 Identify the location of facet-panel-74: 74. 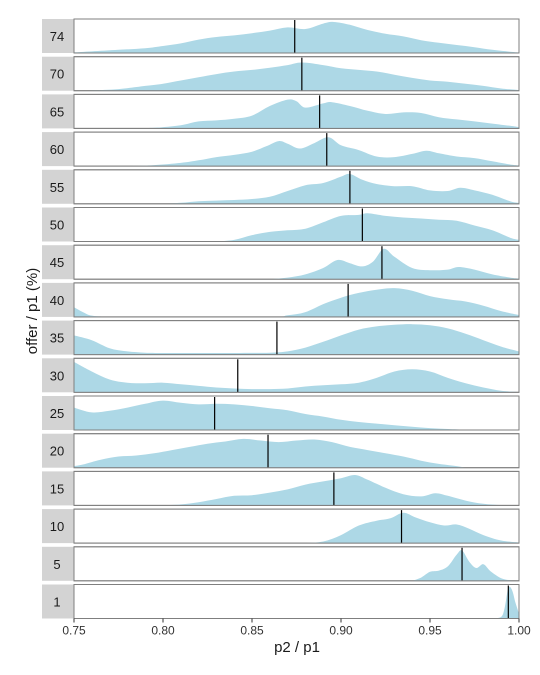
(281, 36).